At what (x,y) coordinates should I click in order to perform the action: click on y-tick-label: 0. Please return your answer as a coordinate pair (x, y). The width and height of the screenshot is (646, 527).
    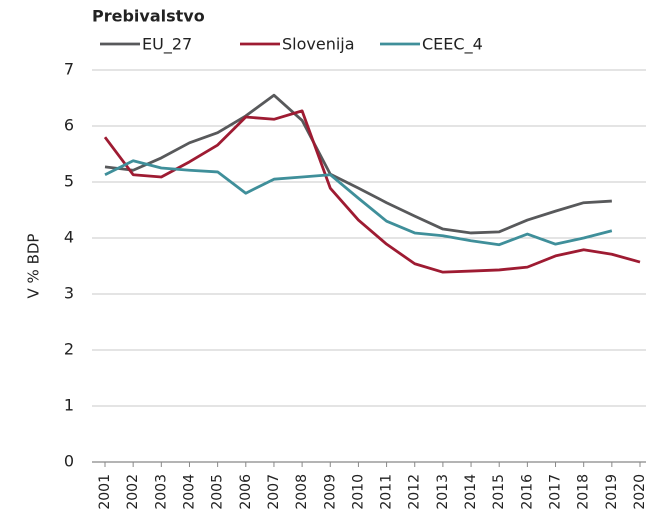
    Looking at the image, I should click on (69, 461).